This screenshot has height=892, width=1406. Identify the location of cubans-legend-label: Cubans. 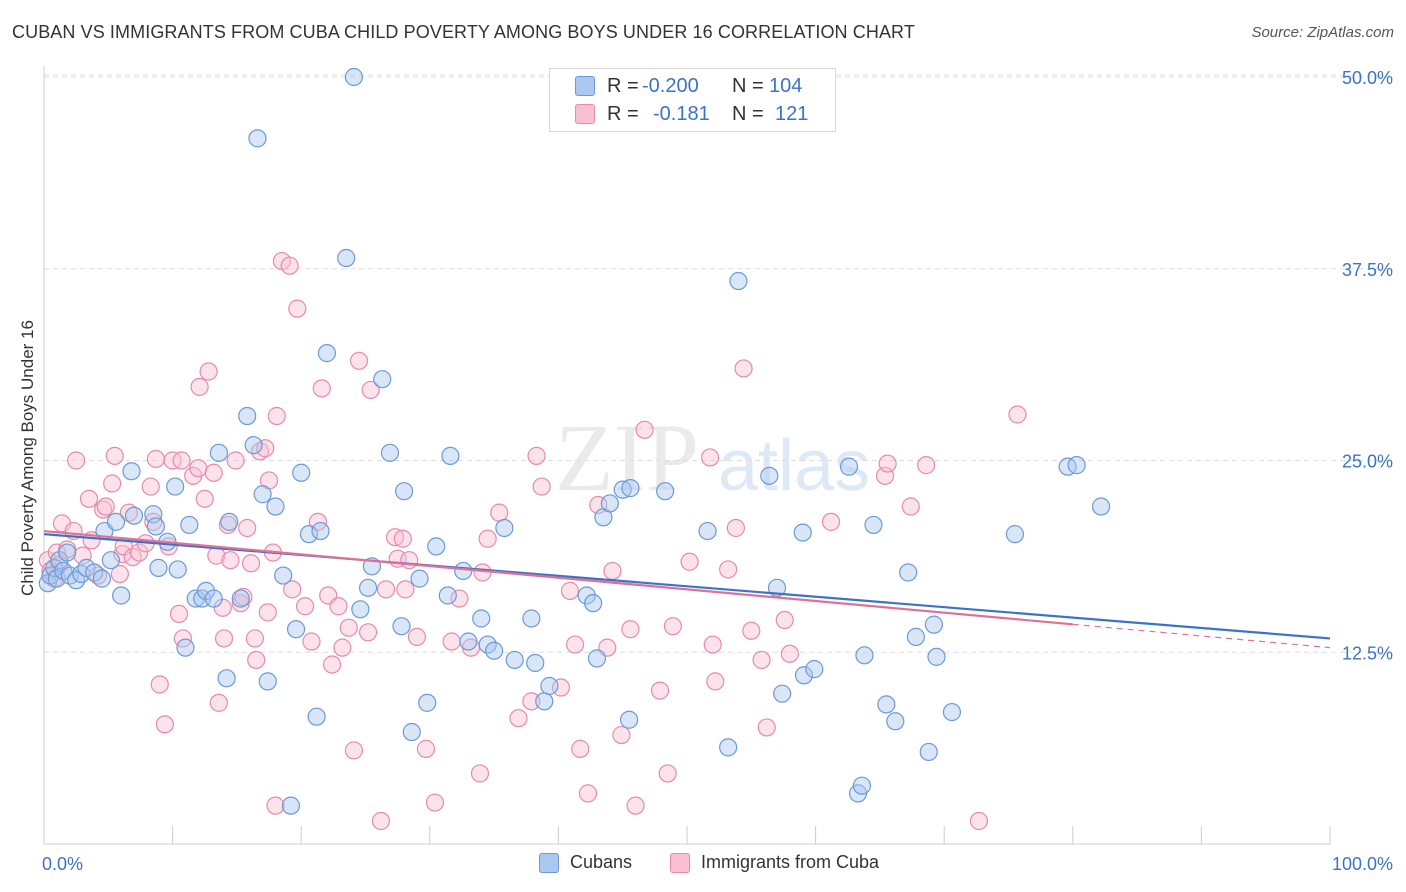
(601, 862).